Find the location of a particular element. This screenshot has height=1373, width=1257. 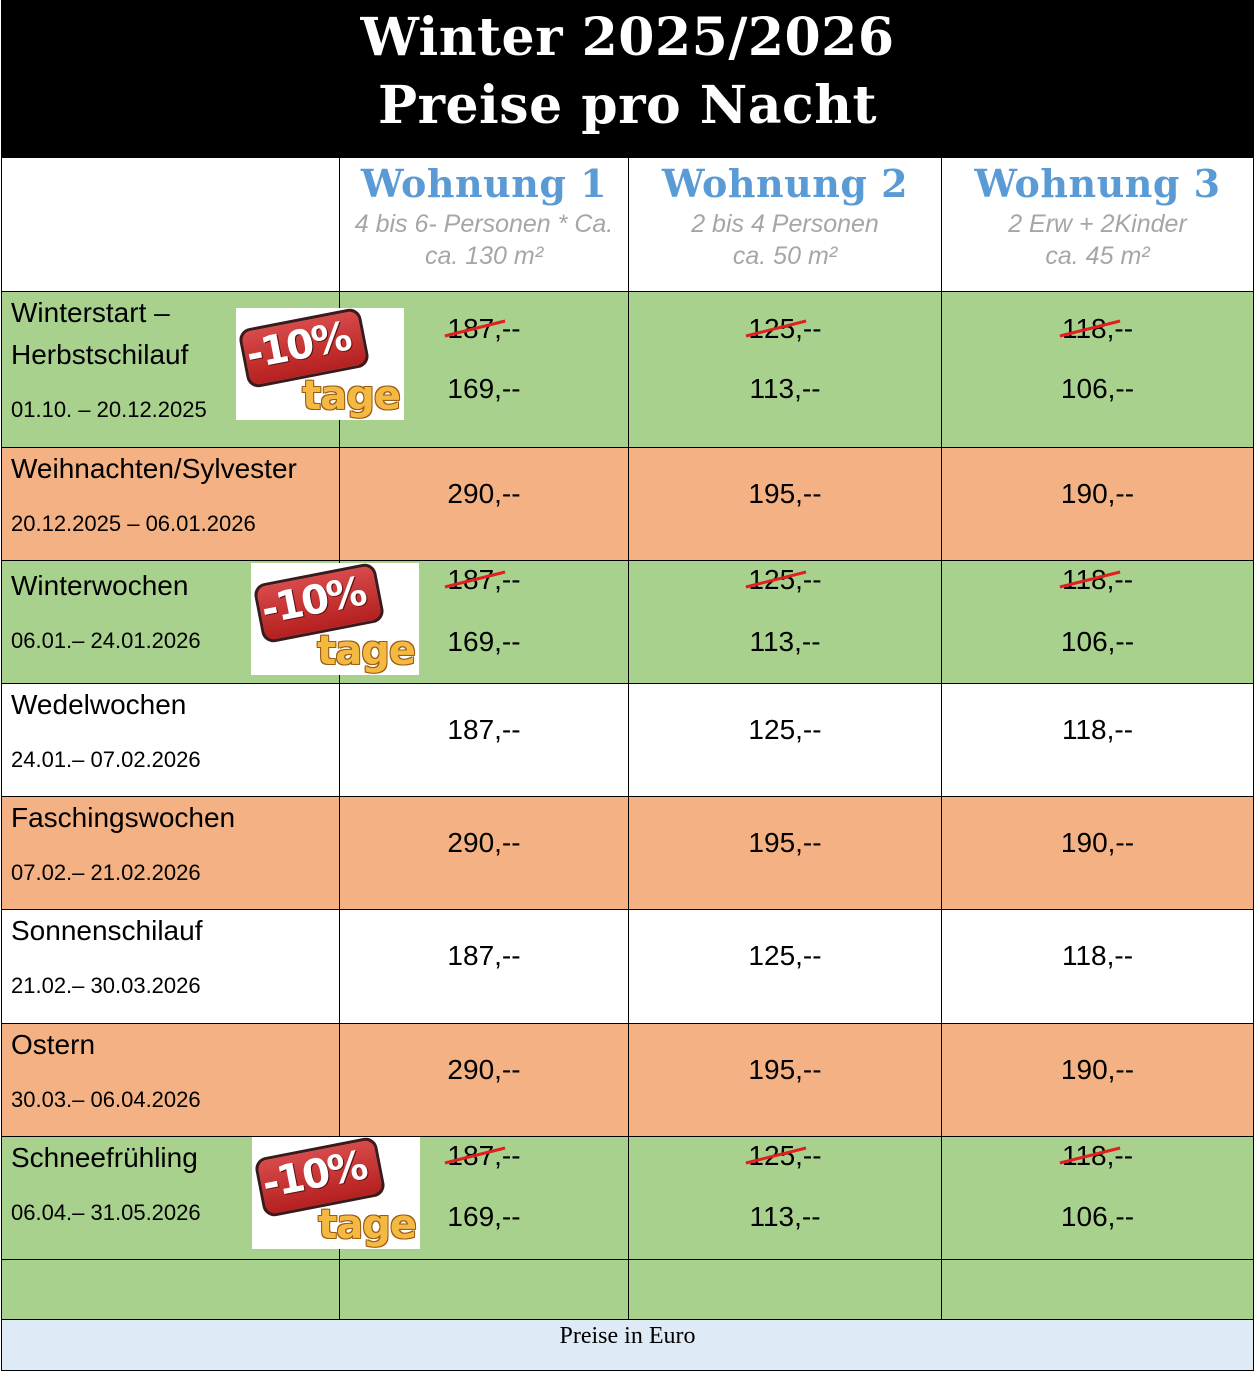

season-label-cell: Wedelwochen 24.01.– 07.02.2026 is located at coordinates (170, 740).